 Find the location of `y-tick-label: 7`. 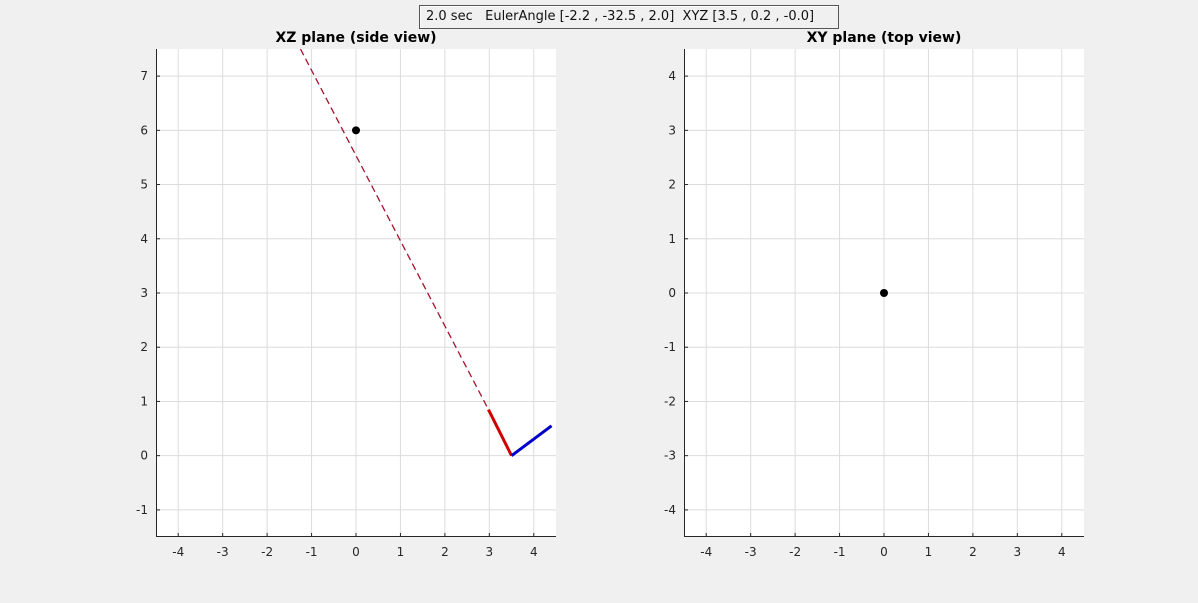

y-tick-label: 7 is located at coordinates (144, 76).